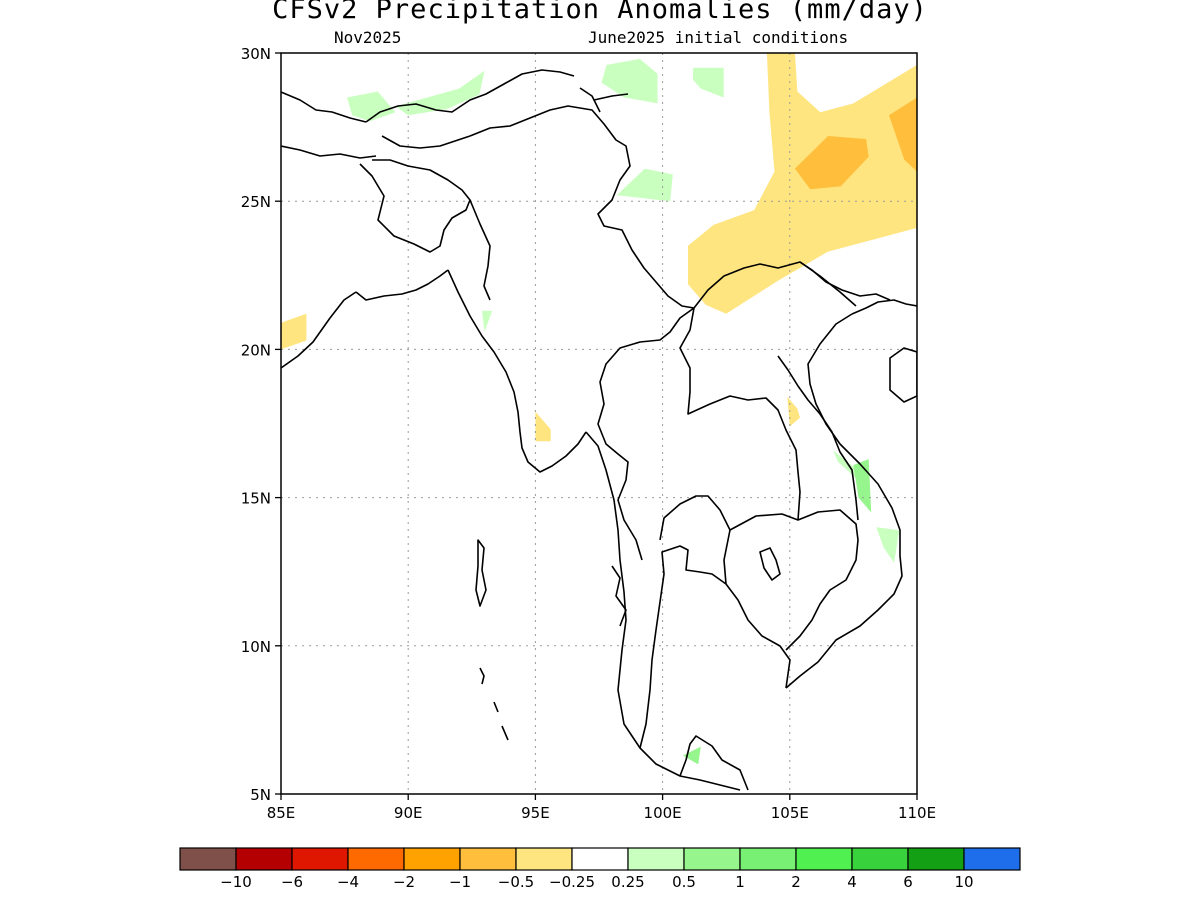  I want to click on colorbar-tick-label: 0.25, so click(627, 882).